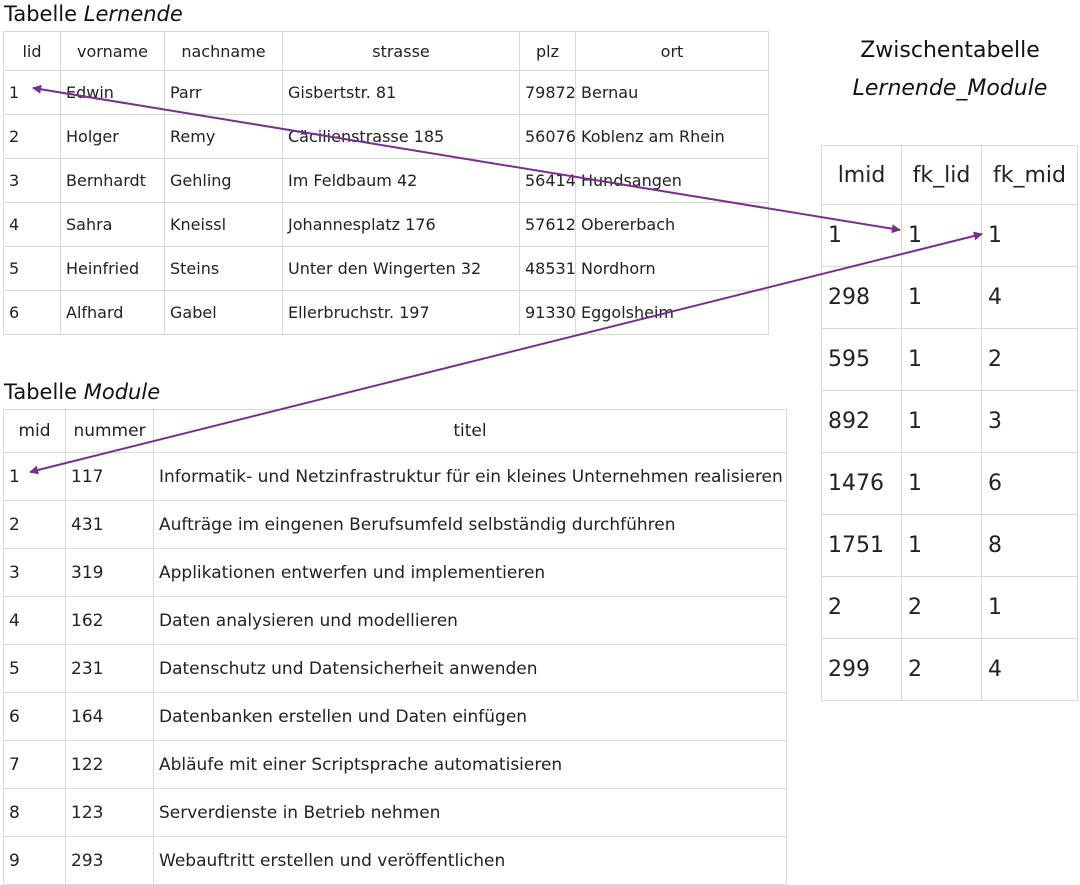 This screenshot has width=1080, height=885. Describe the element at coordinates (672, 136) in the screenshot. I see `lernende-cell: Koblenz am Rhein` at that location.